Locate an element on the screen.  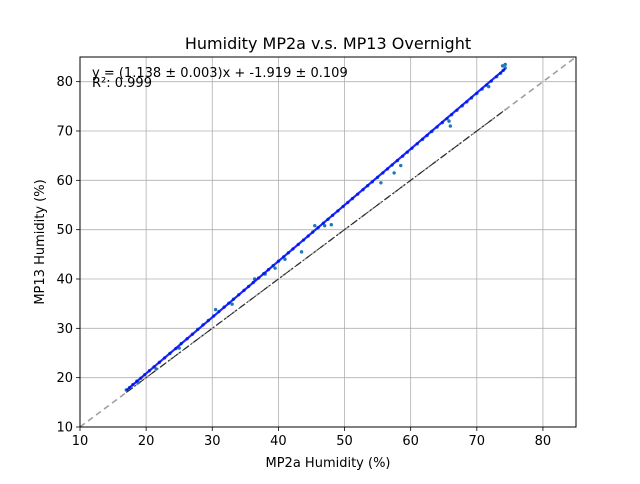
y-tick-label: 60 is located at coordinates (64, 181).